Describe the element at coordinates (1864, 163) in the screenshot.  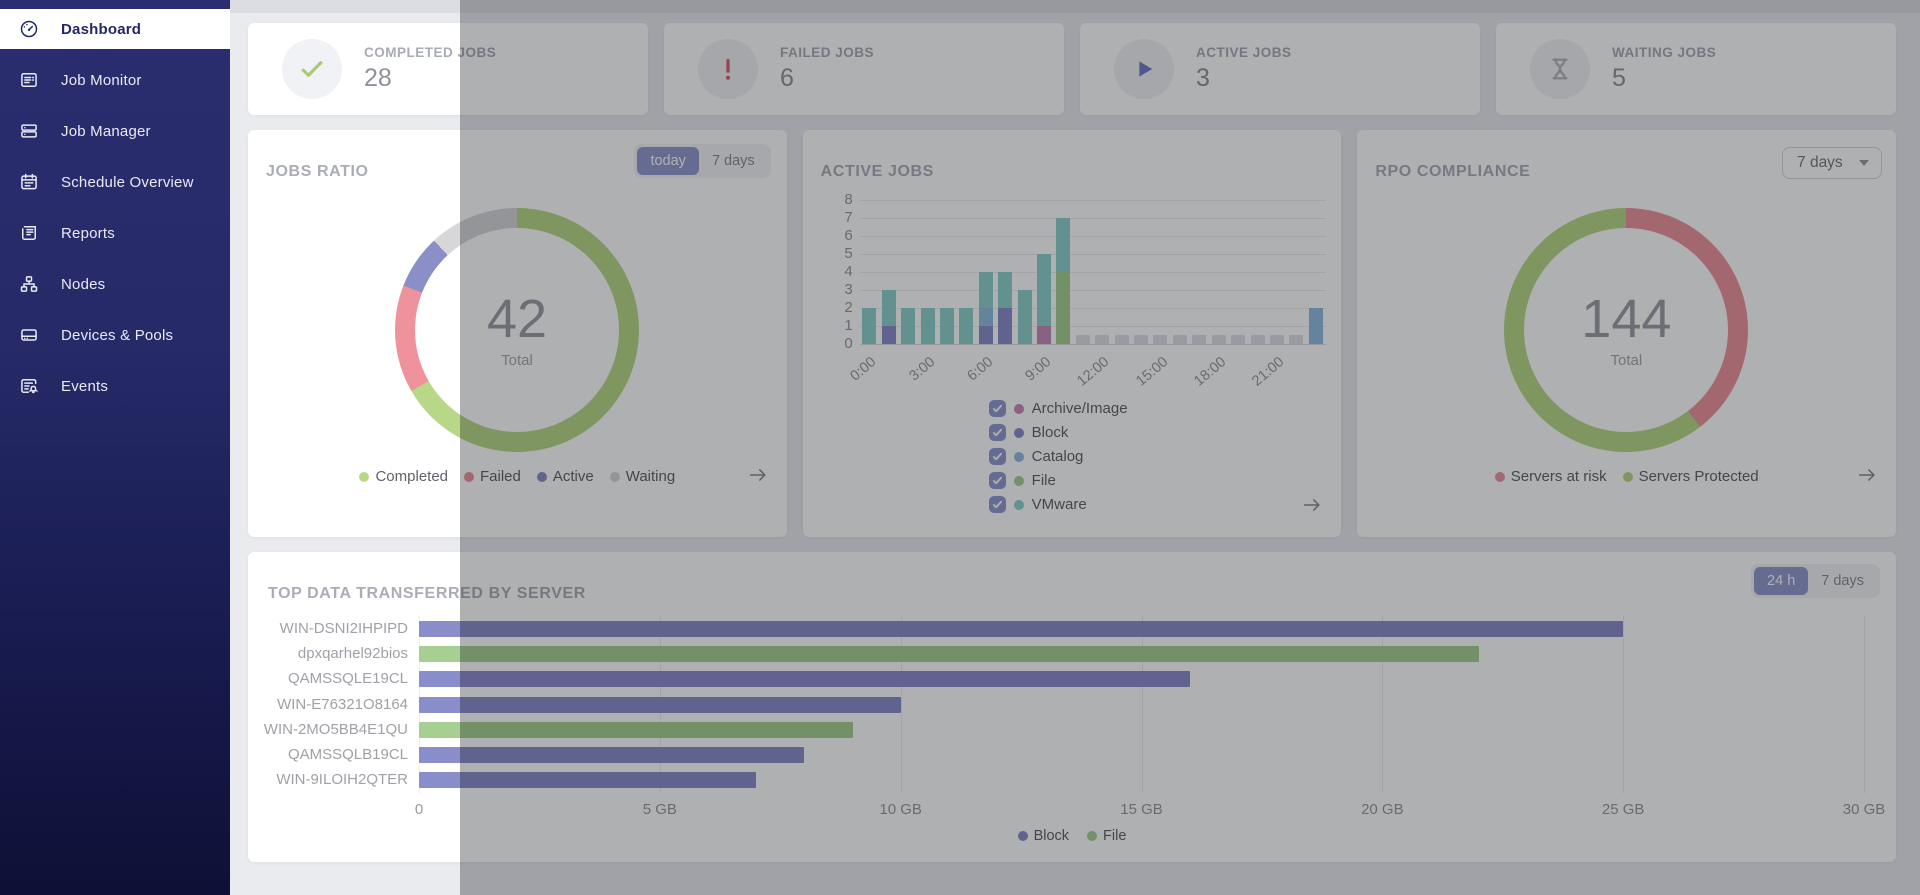
I see `chevron-down-icon` at that location.